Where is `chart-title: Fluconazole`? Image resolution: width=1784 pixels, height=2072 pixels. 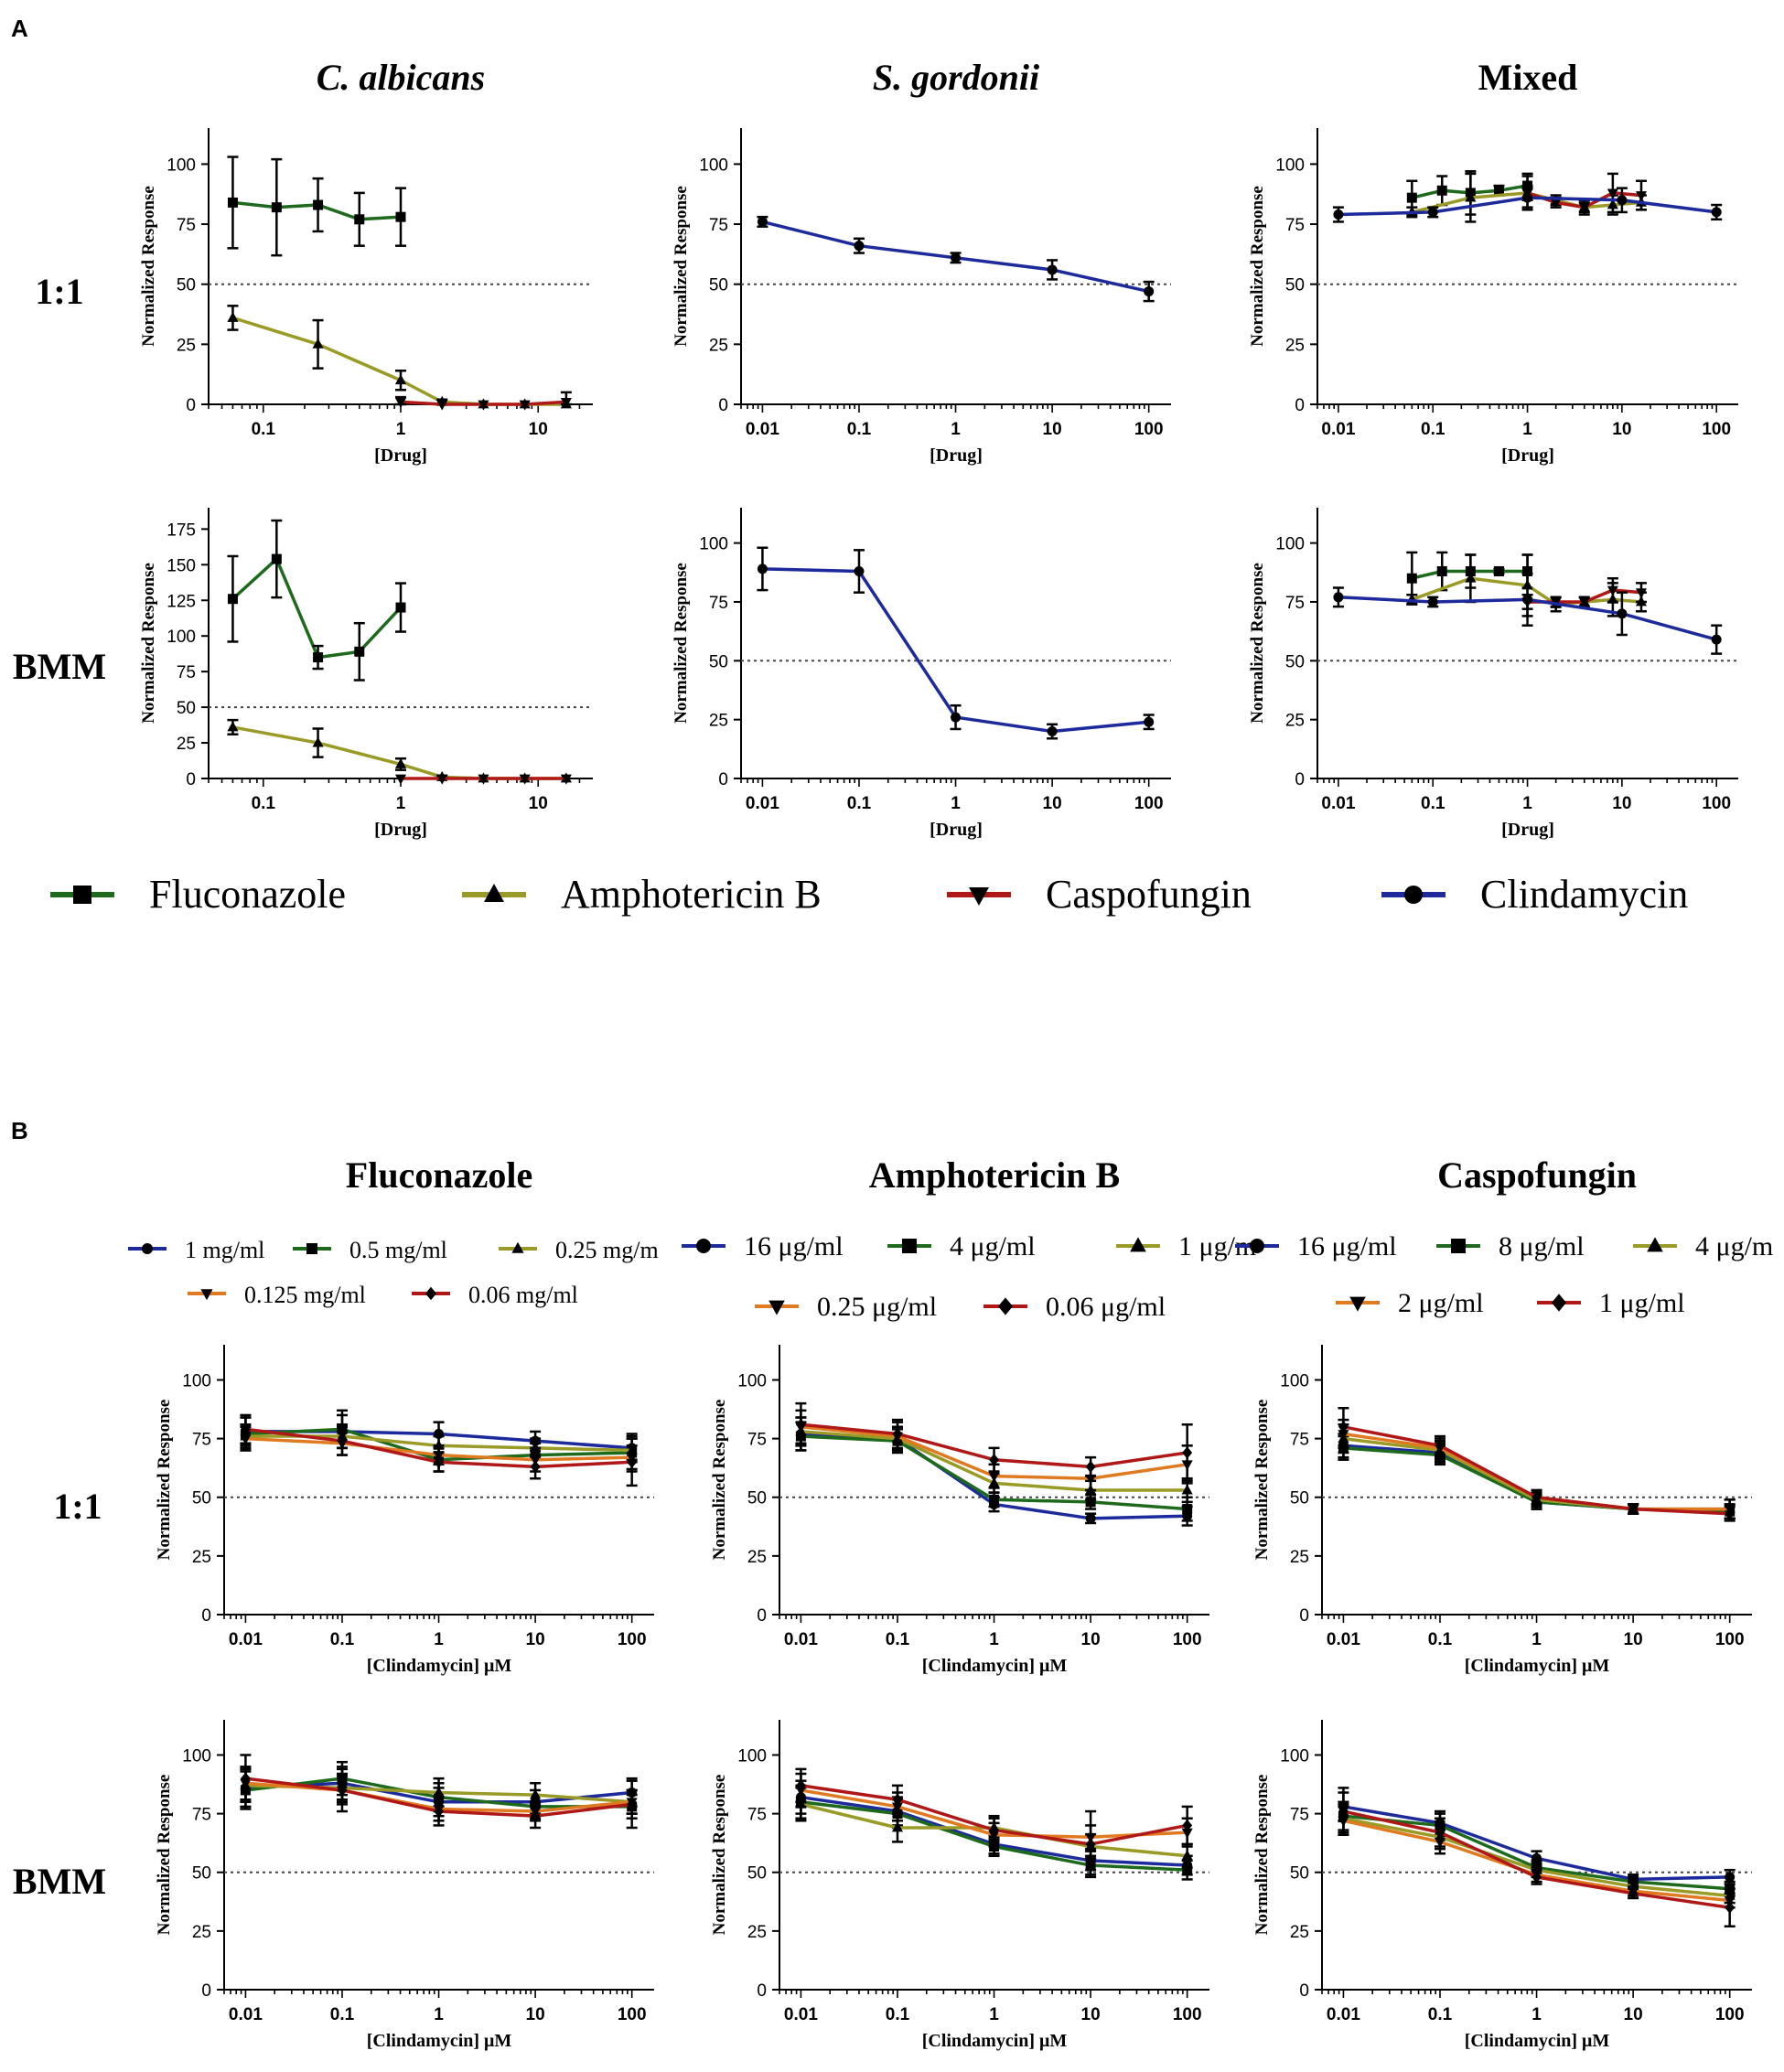
chart-title: Fluconazole is located at coordinates (439, 1175).